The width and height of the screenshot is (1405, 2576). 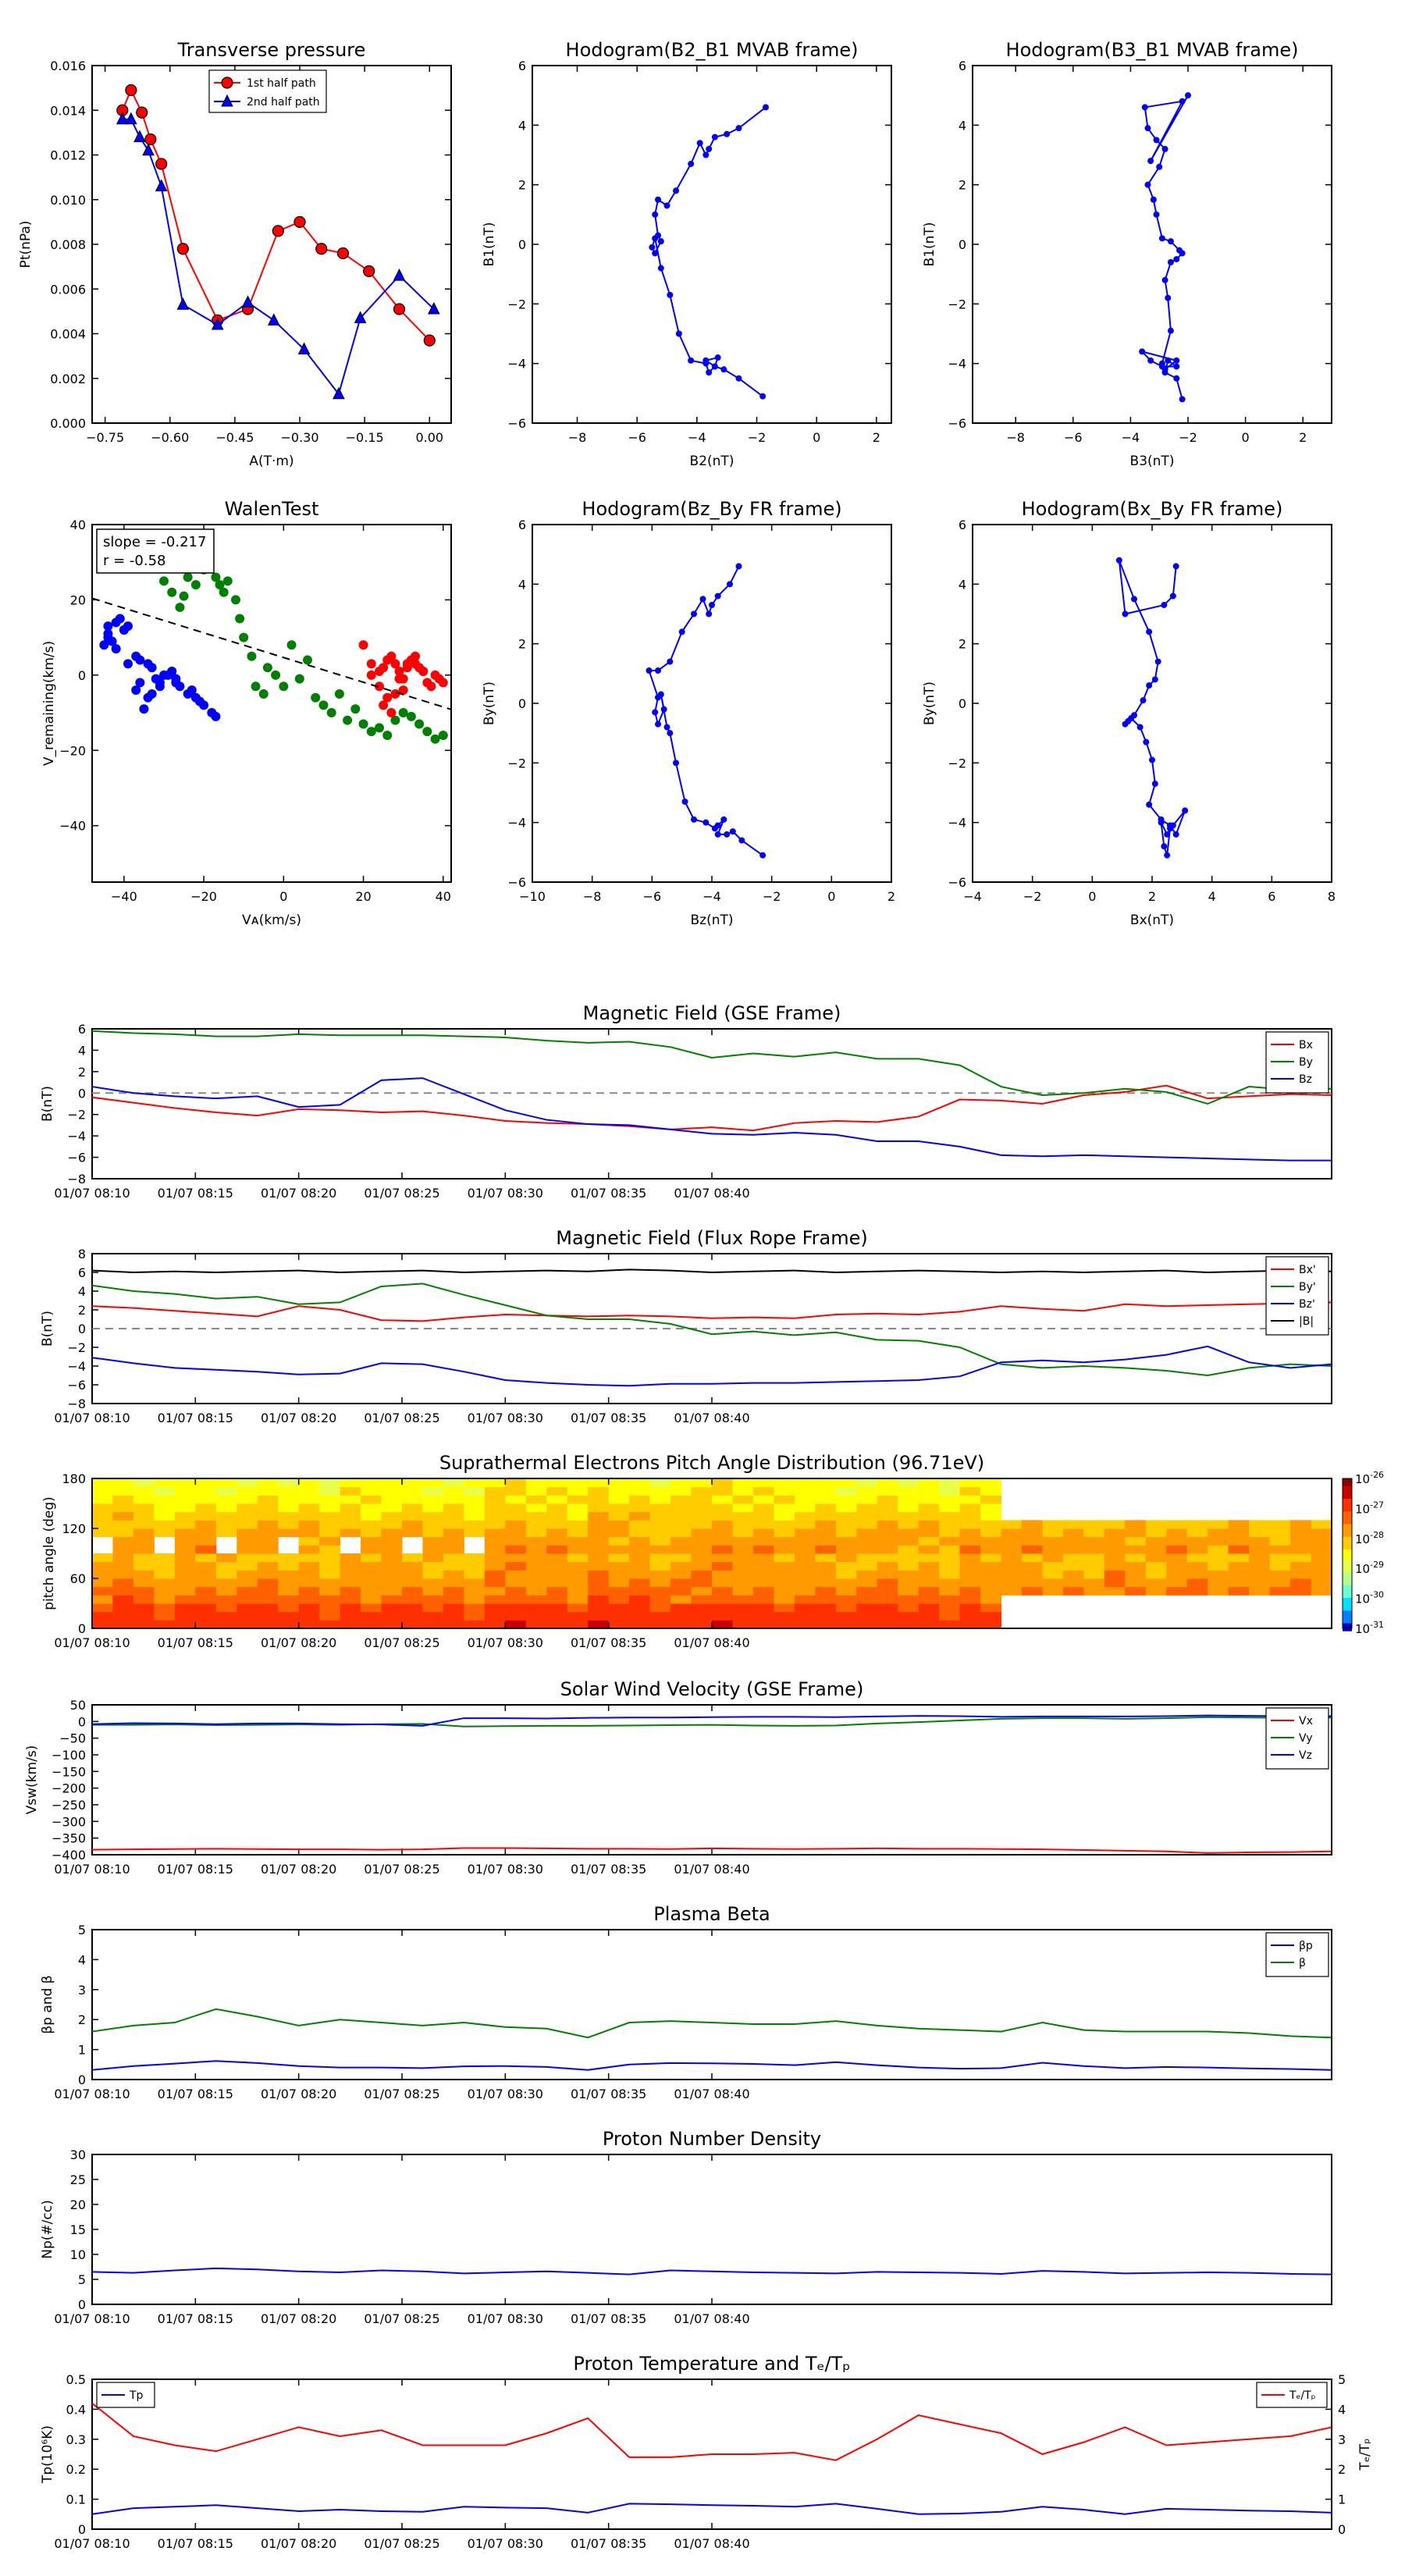 I want to click on time-tick-label-4-6: 01/07 08:40, so click(x=712, y=2094).